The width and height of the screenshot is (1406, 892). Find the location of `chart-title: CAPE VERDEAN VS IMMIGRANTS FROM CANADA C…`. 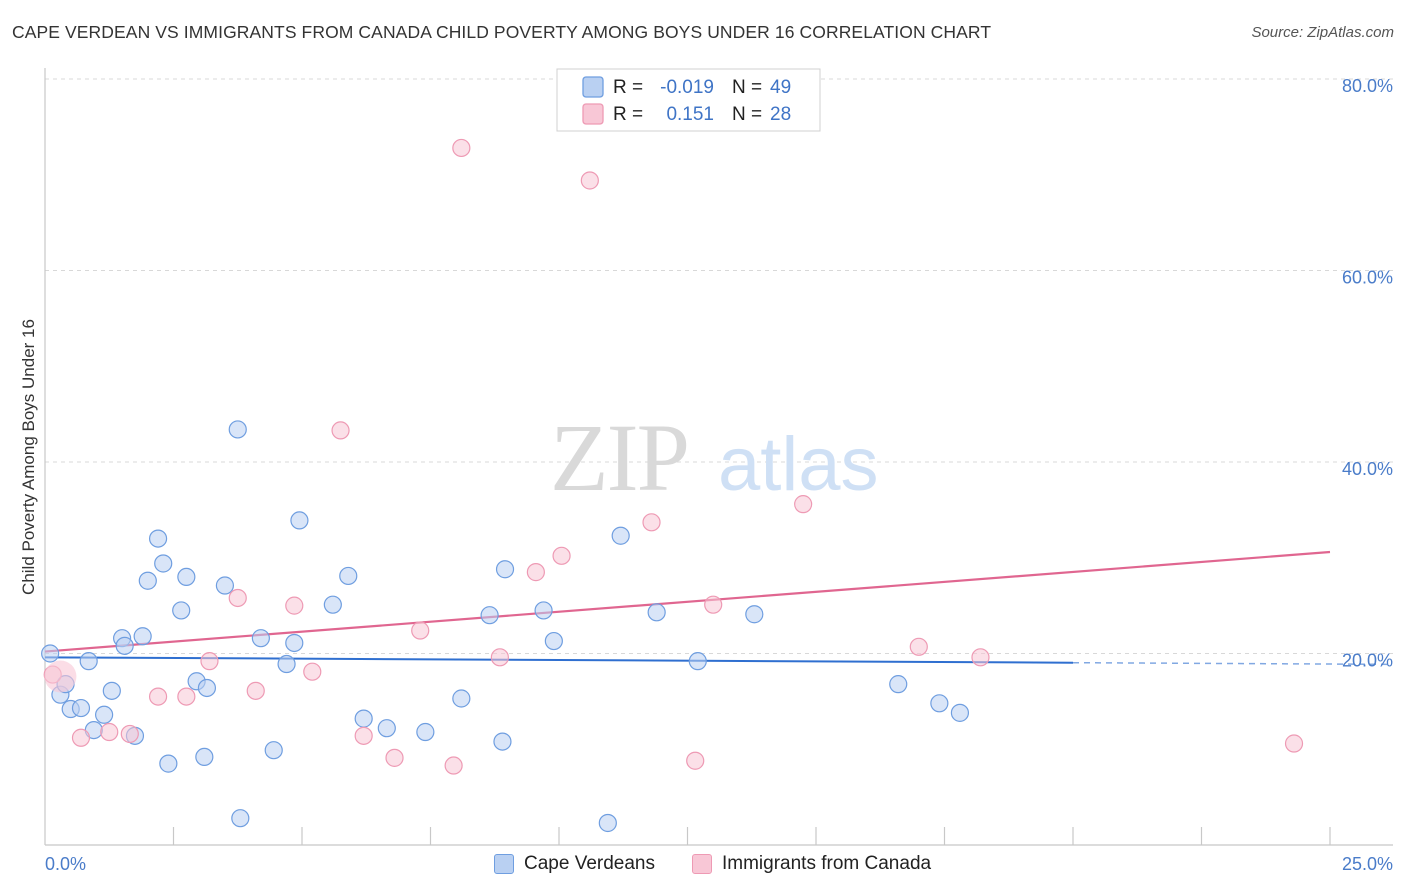

chart-title: CAPE VERDEAN VS IMMIGRANTS FROM CANADA C… is located at coordinates (502, 32).